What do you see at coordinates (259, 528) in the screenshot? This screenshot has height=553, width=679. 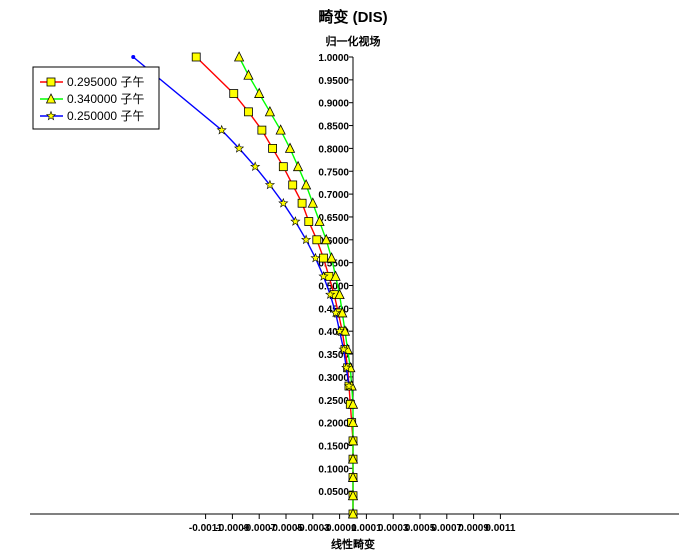 I see `x-tick-label: -0.0007` at bounding box center [259, 528].